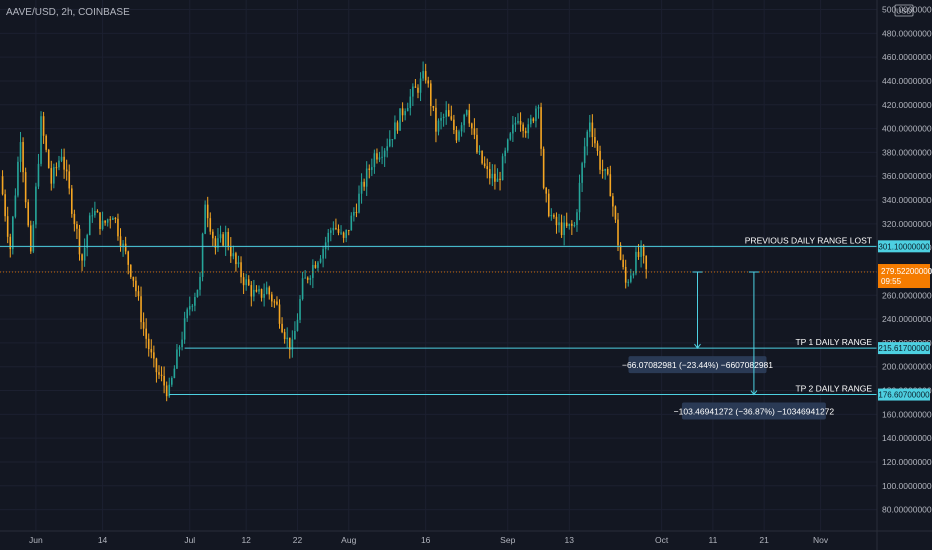  Describe the element at coordinates (426, 540) in the screenshot. I see `x-tick-label: 16` at that location.